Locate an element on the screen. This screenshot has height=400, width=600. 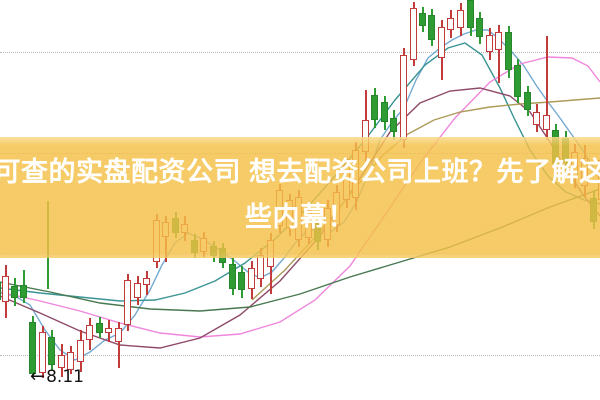
low-price-annotation: ←8.11 is located at coordinates (57, 376).